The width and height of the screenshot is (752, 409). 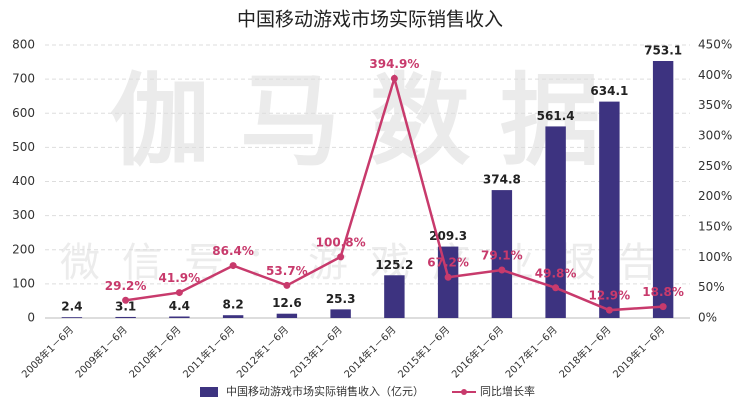 I want to click on chart-title: 中国移动游戏市场实际销售收入, so click(x=370, y=20).